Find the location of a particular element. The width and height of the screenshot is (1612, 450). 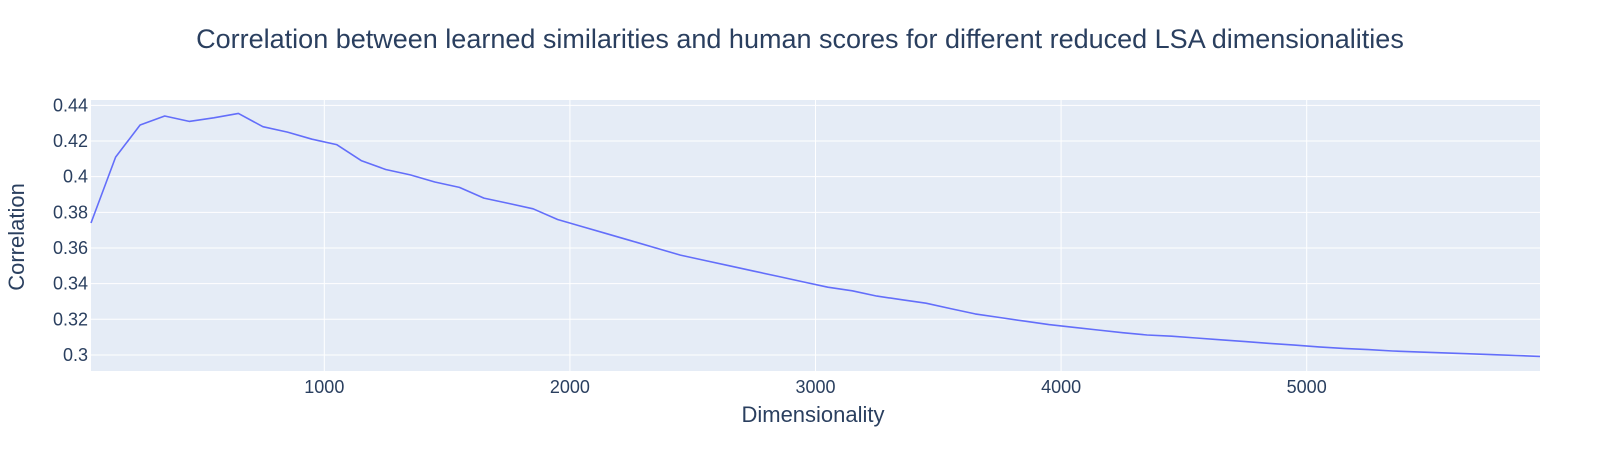

x-tick-label: 5000 is located at coordinates (1307, 387).